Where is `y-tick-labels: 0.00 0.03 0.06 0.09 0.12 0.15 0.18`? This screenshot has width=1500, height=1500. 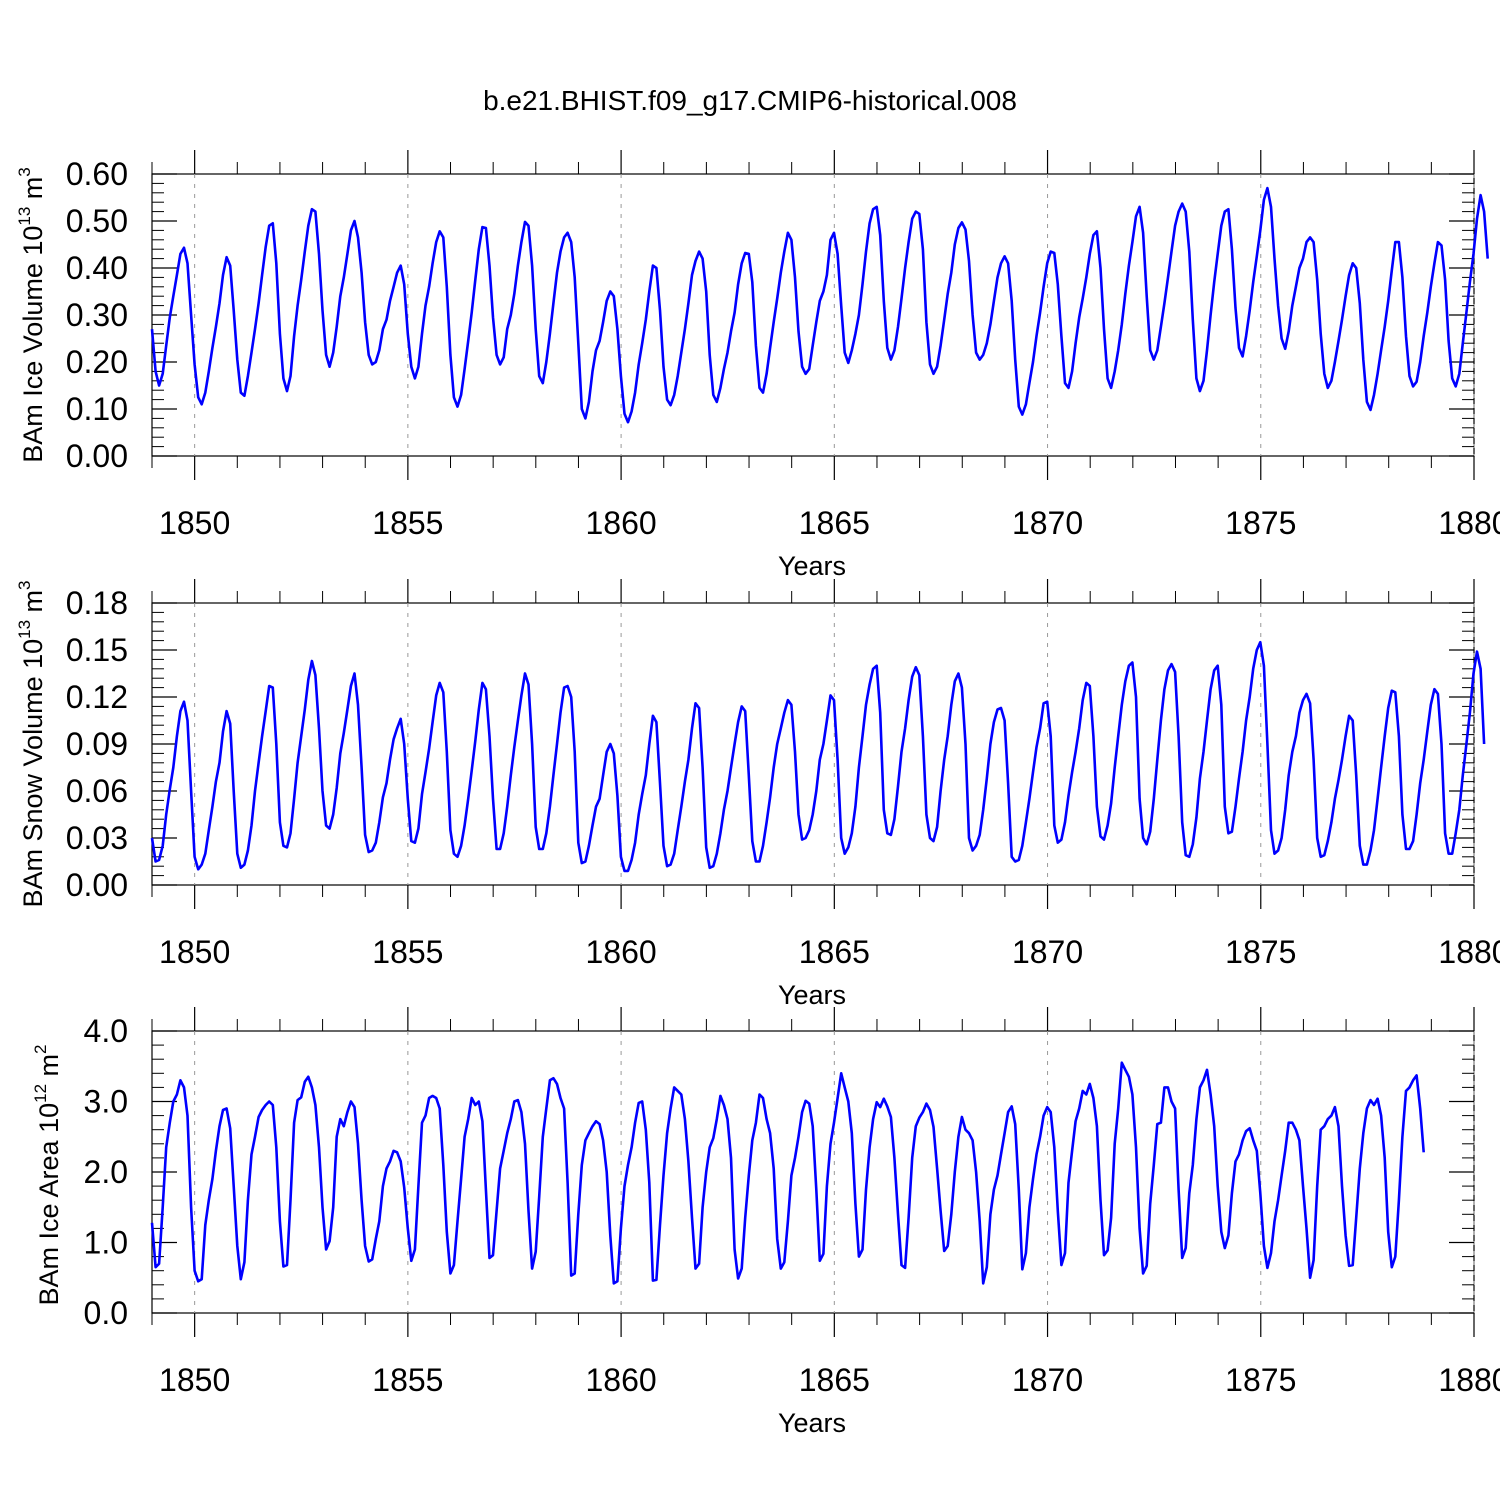
y-tick-labels: 0.00 0.03 0.06 0.09 0.12 0.15 0.18 is located at coordinates (97, 744).